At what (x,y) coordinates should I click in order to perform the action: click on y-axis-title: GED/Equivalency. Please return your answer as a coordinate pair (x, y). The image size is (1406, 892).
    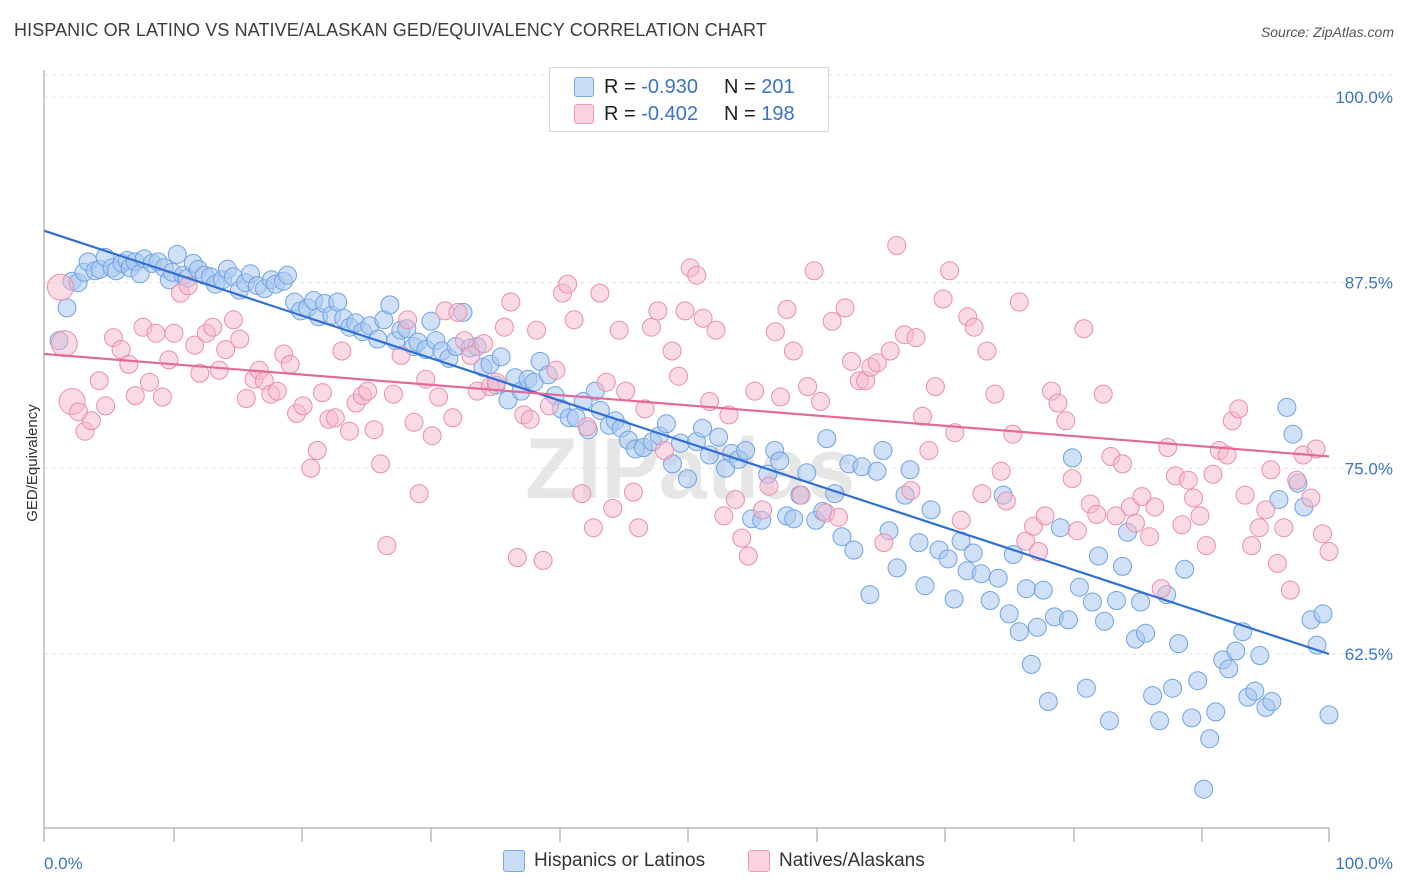
    Looking at the image, I should click on (32, 463).